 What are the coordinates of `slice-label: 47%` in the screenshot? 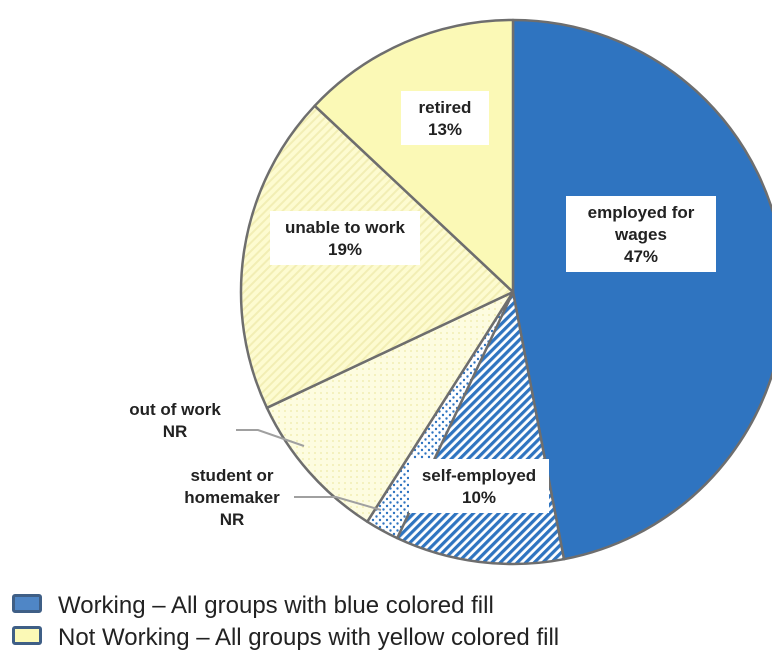 It's located at (641, 256).